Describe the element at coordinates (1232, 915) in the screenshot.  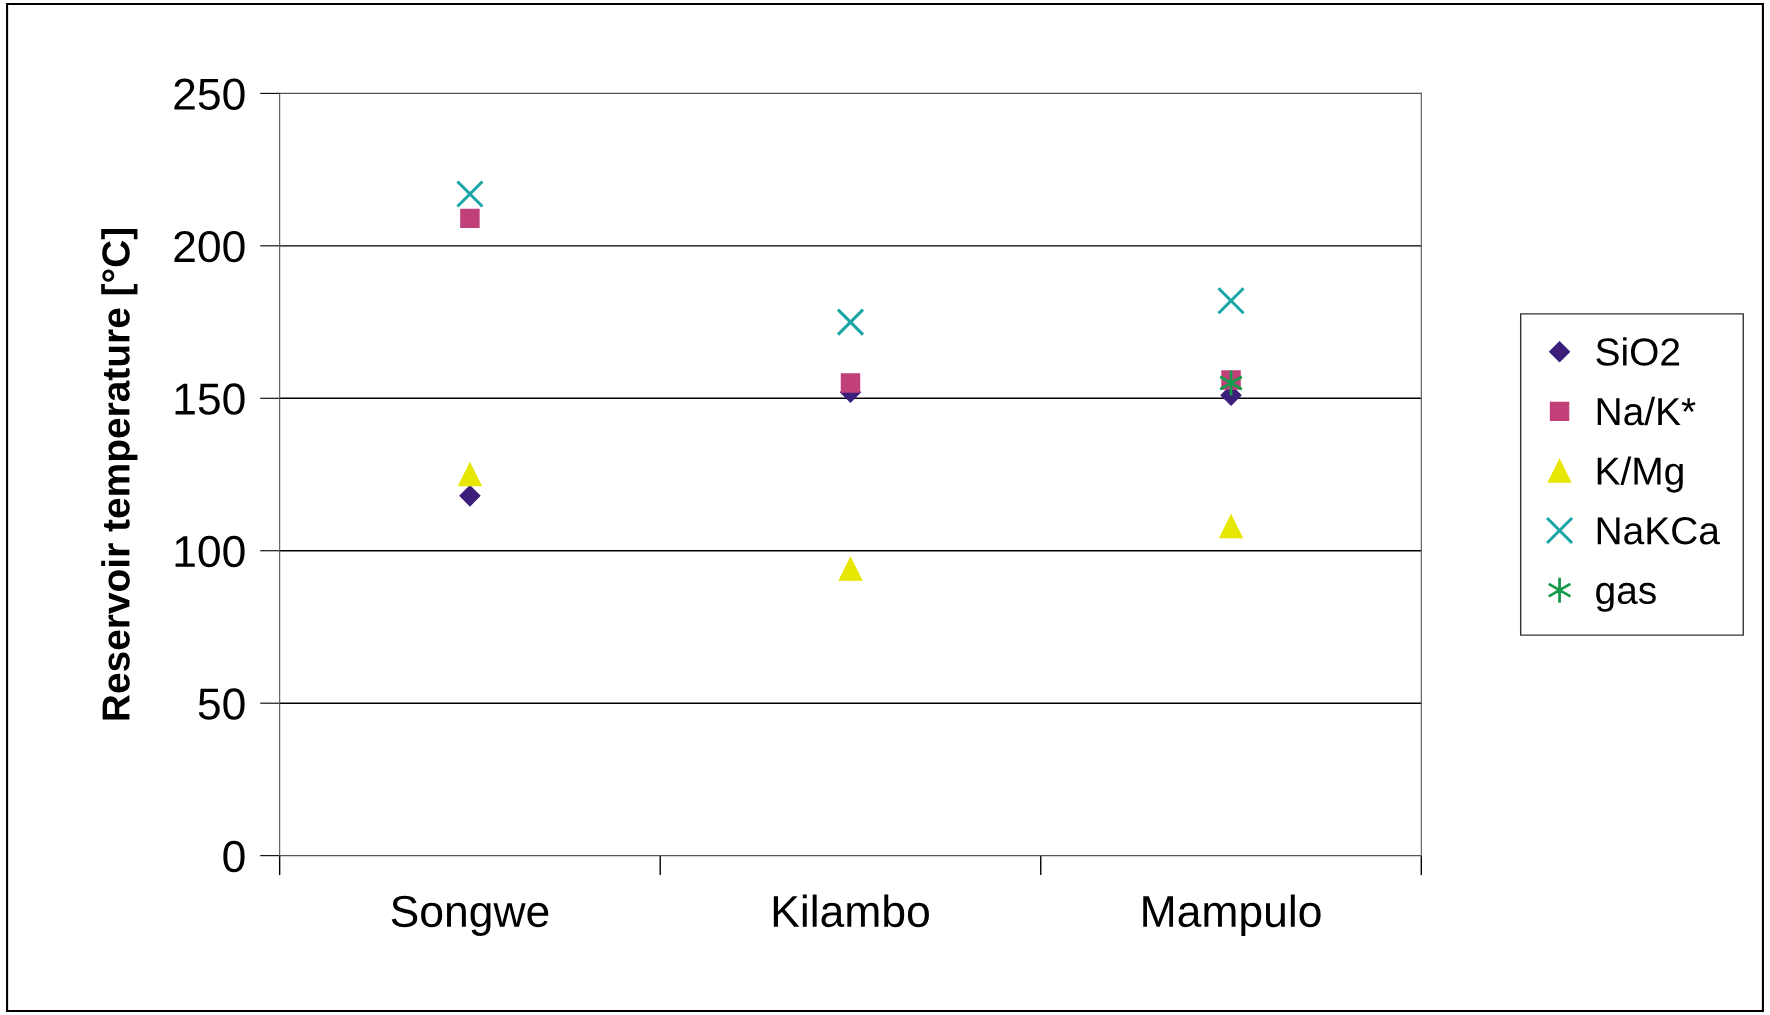
I see `x-tick-label: Mampulo` at that location.